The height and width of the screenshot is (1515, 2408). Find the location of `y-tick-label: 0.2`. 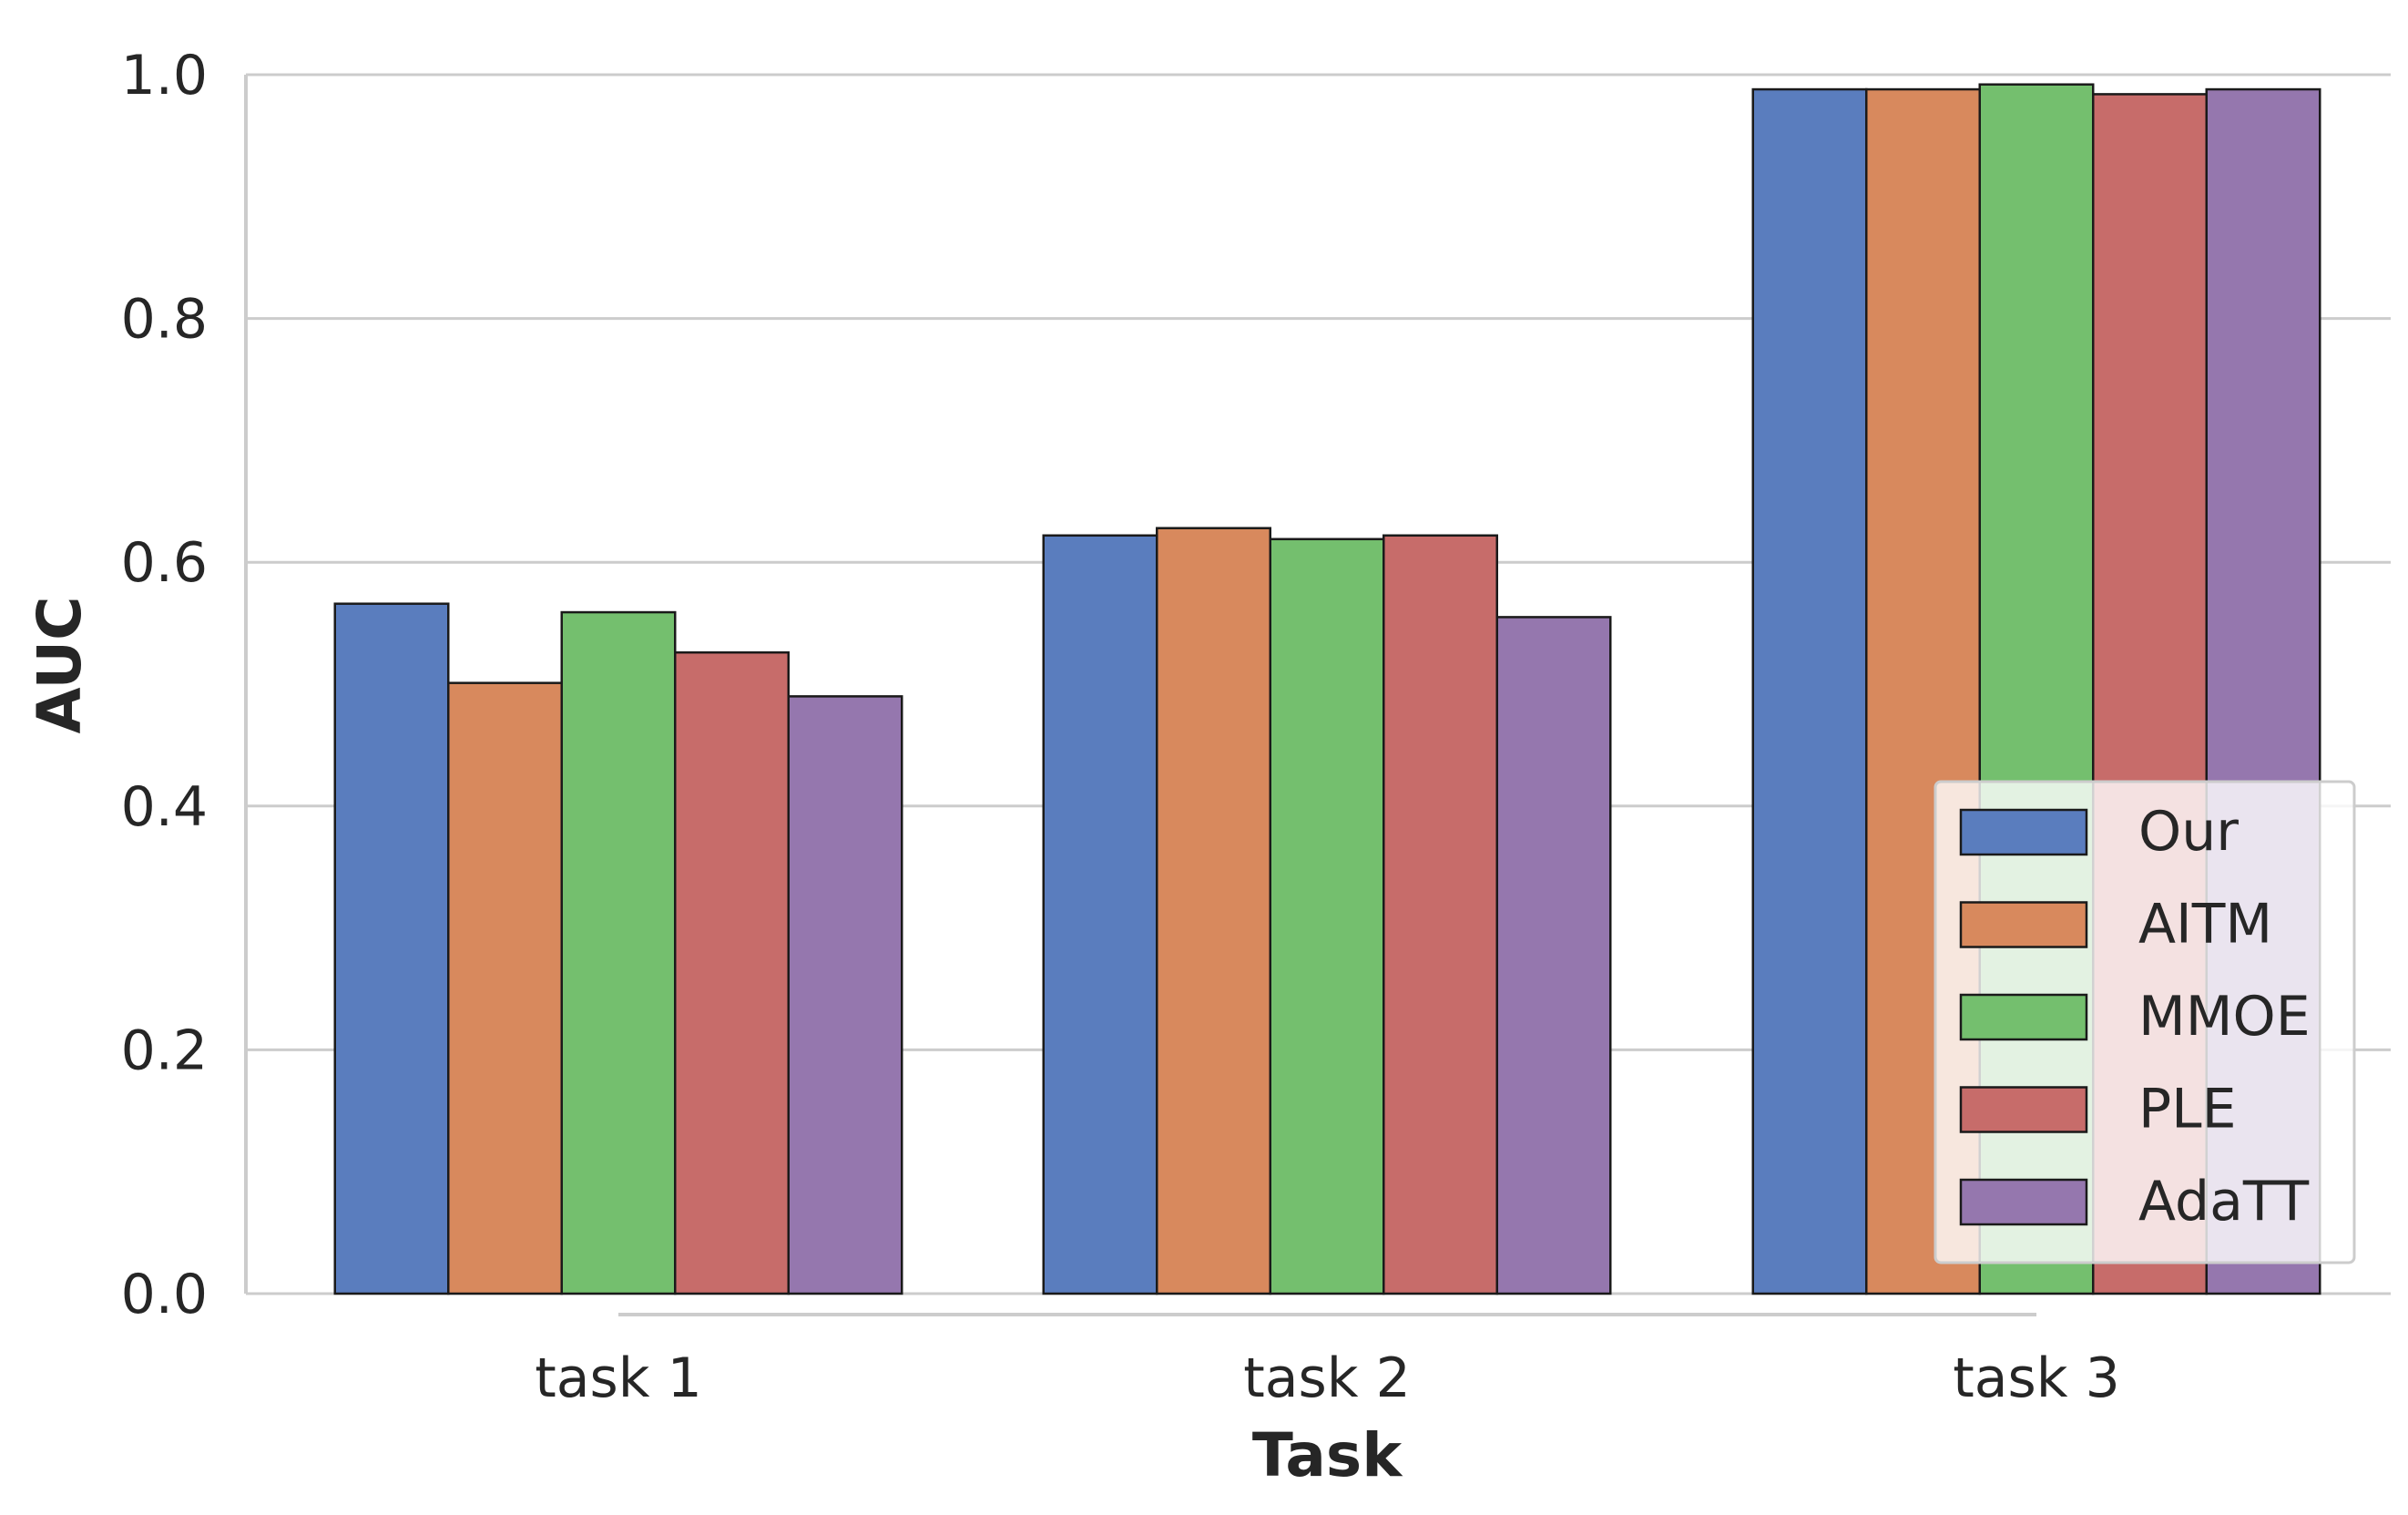

y-tick-label: 0.2 is located at coordinates (164, 1050).